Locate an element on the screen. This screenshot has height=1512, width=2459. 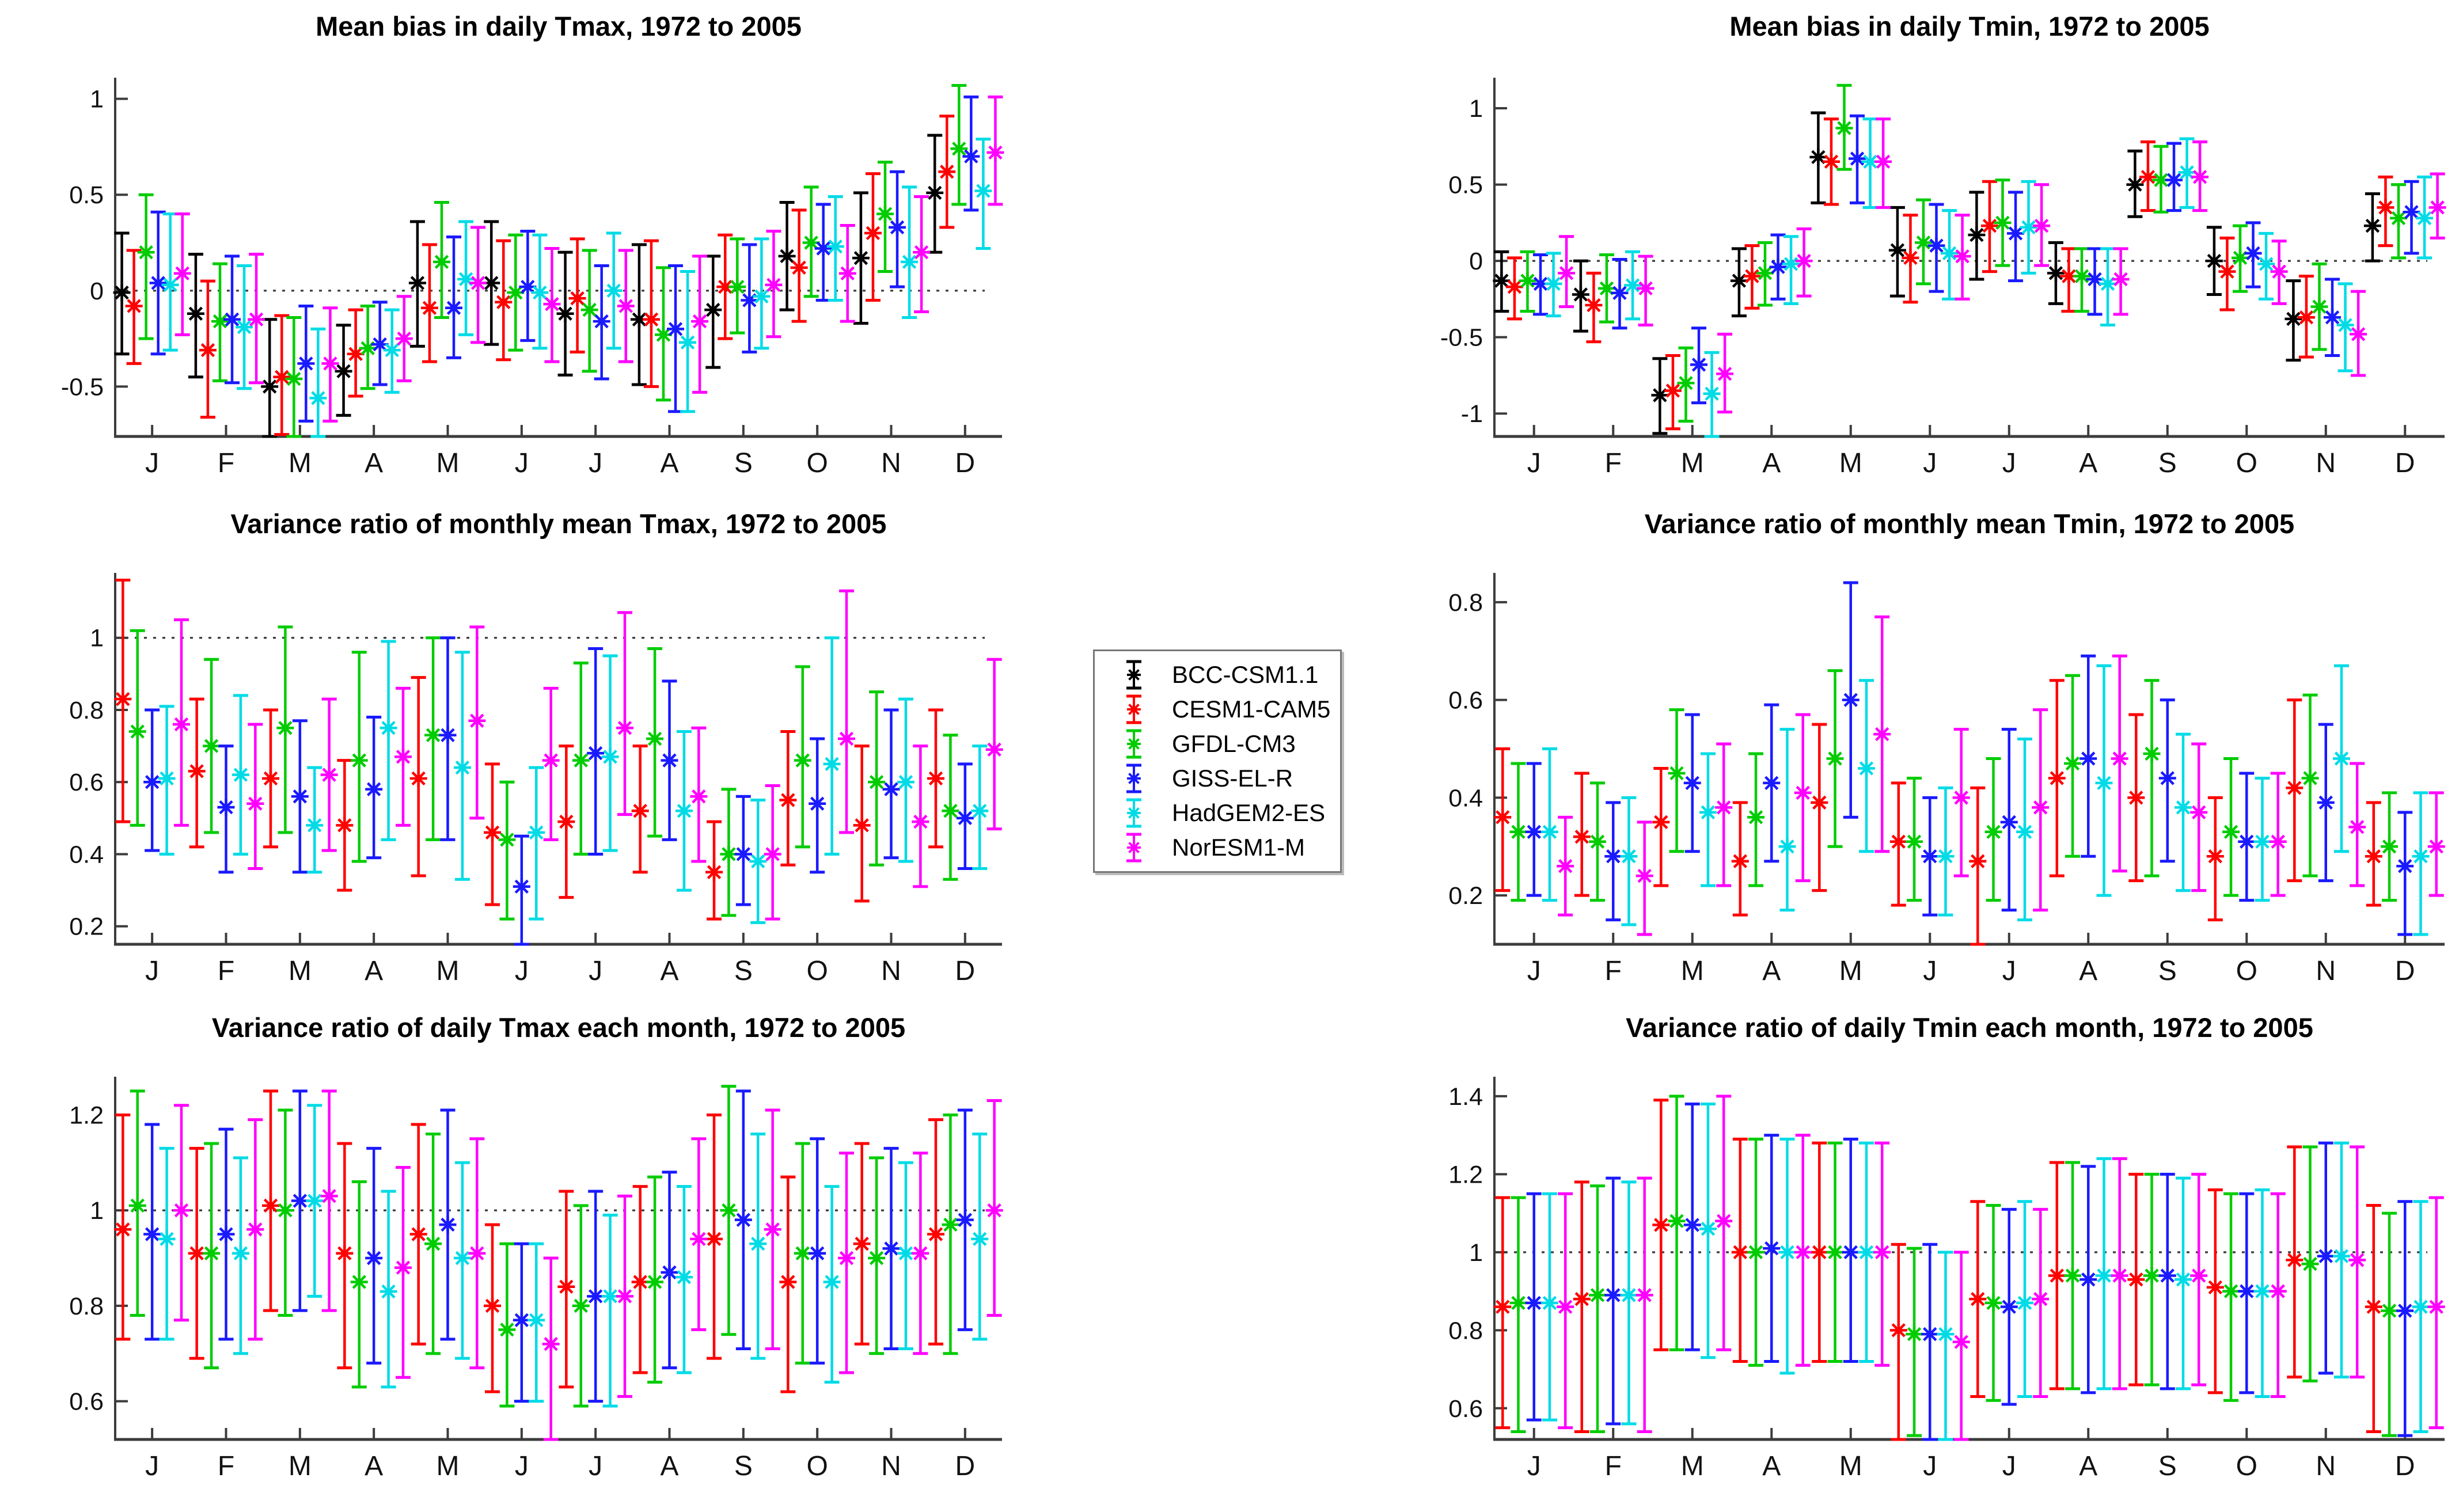
series-bcc-csm1.1 is located at coordinates (1937, 273).